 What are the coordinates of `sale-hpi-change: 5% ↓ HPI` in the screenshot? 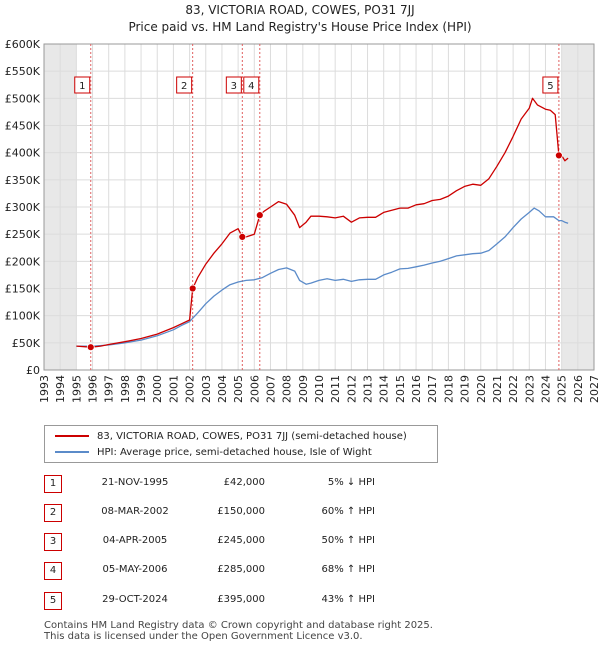 It's located at (351, 482).